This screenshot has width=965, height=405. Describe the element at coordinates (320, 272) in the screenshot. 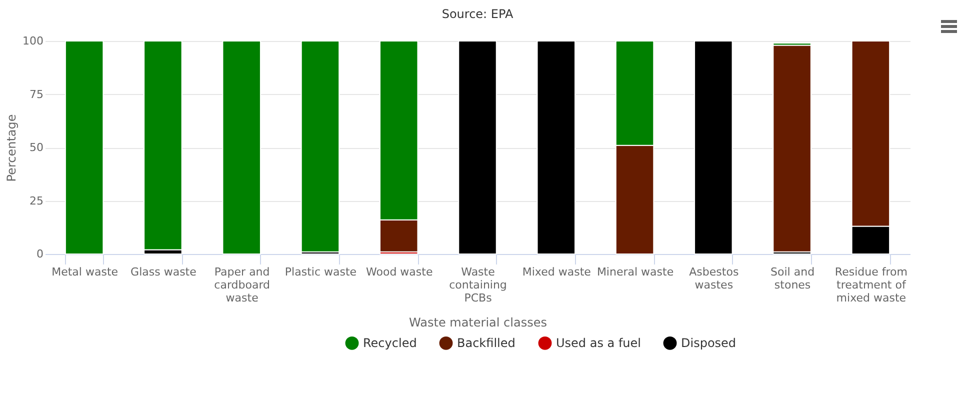

I see `x-tick-label: Plastic waste` at that location.